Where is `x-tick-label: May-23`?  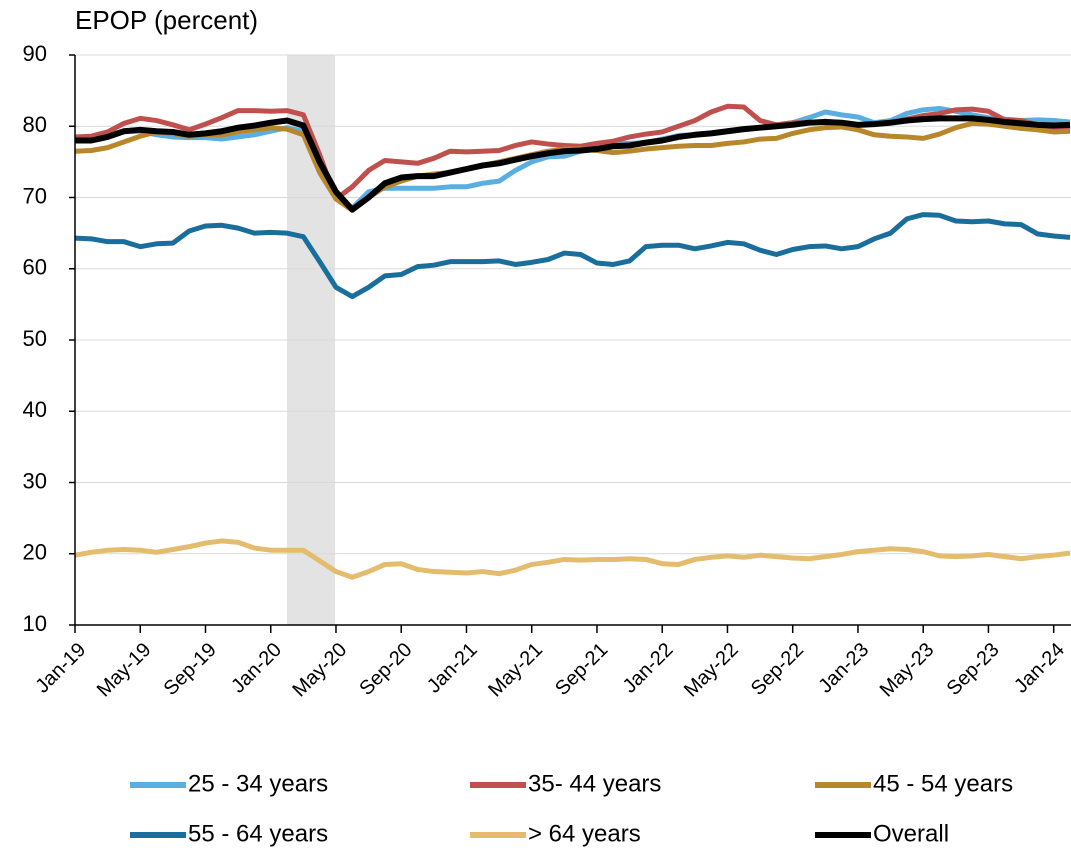 x-tick-label: May-23 is located at coordinates (907, 670).